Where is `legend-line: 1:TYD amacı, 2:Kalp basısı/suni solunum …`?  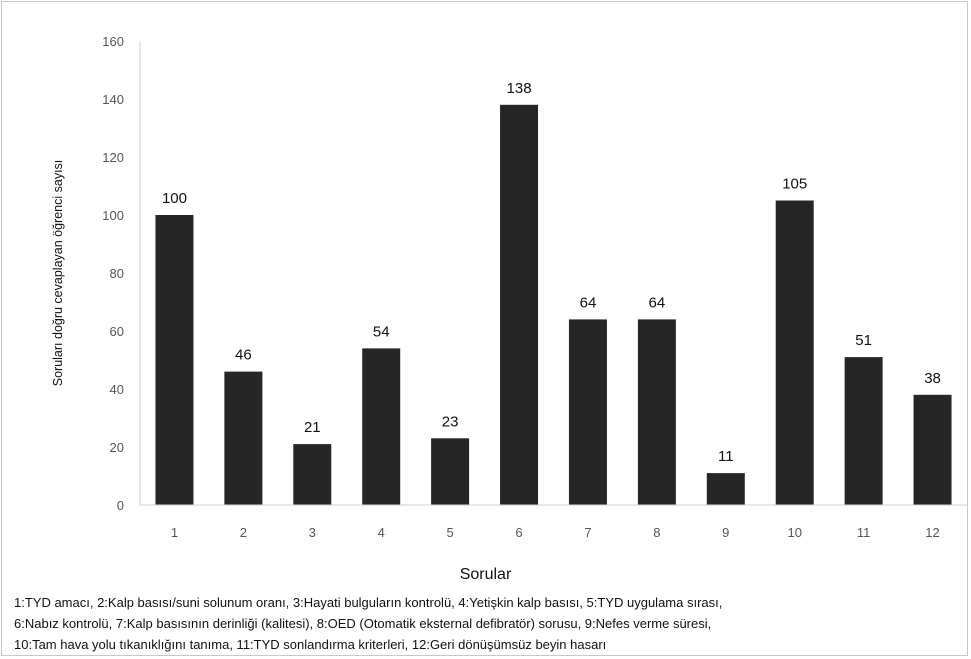
legend-line: 1:TYD amacı, 2:Kalp basısı/suni solunum … is located at coordinates (368, 602).